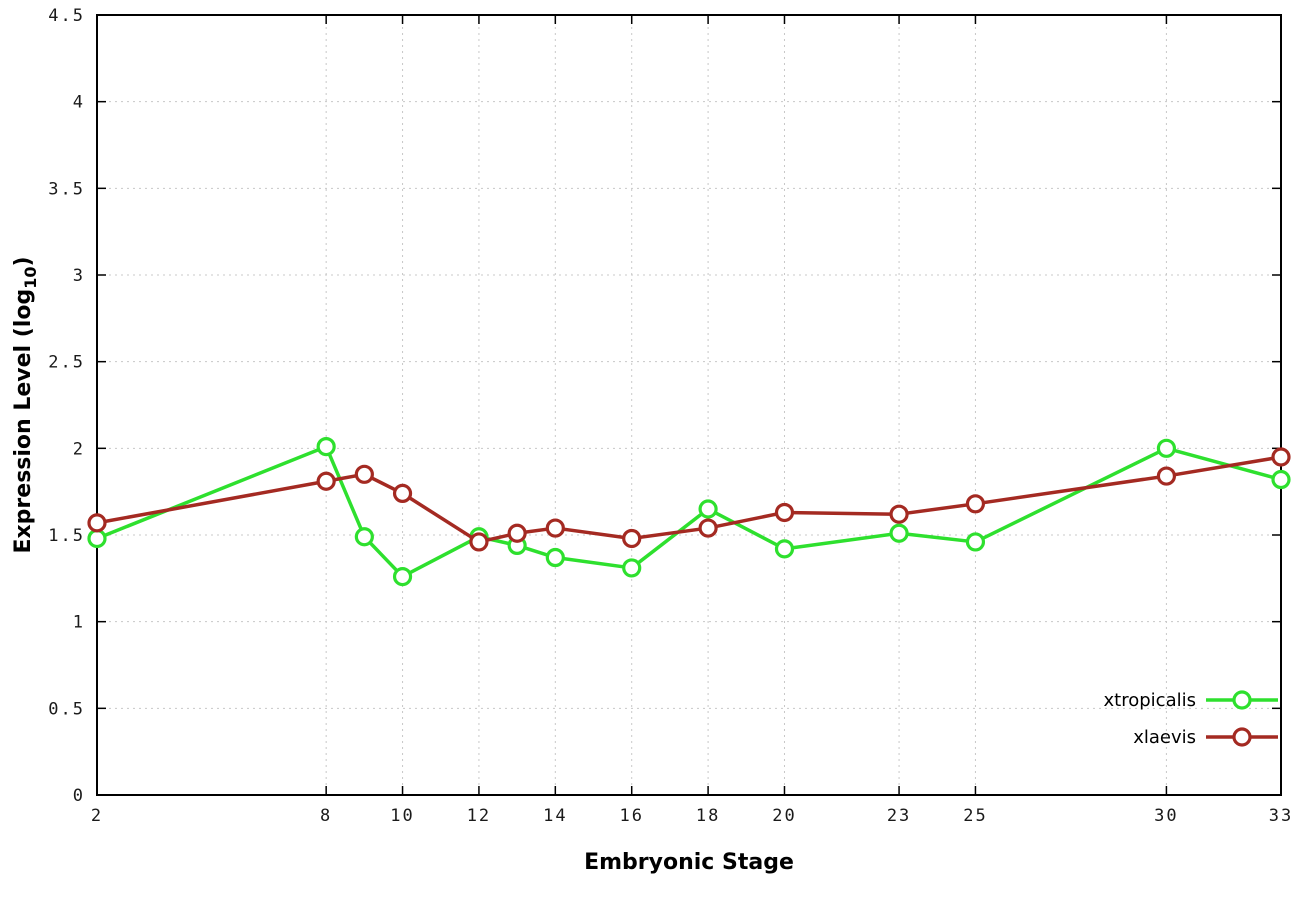 The width and height of the screenshot is (1296, 907). What do you see at coordinates (689, 862) in the screenshot?
I see `x-axis-title: Embryonic Stage` at bounding box center [689, 862].